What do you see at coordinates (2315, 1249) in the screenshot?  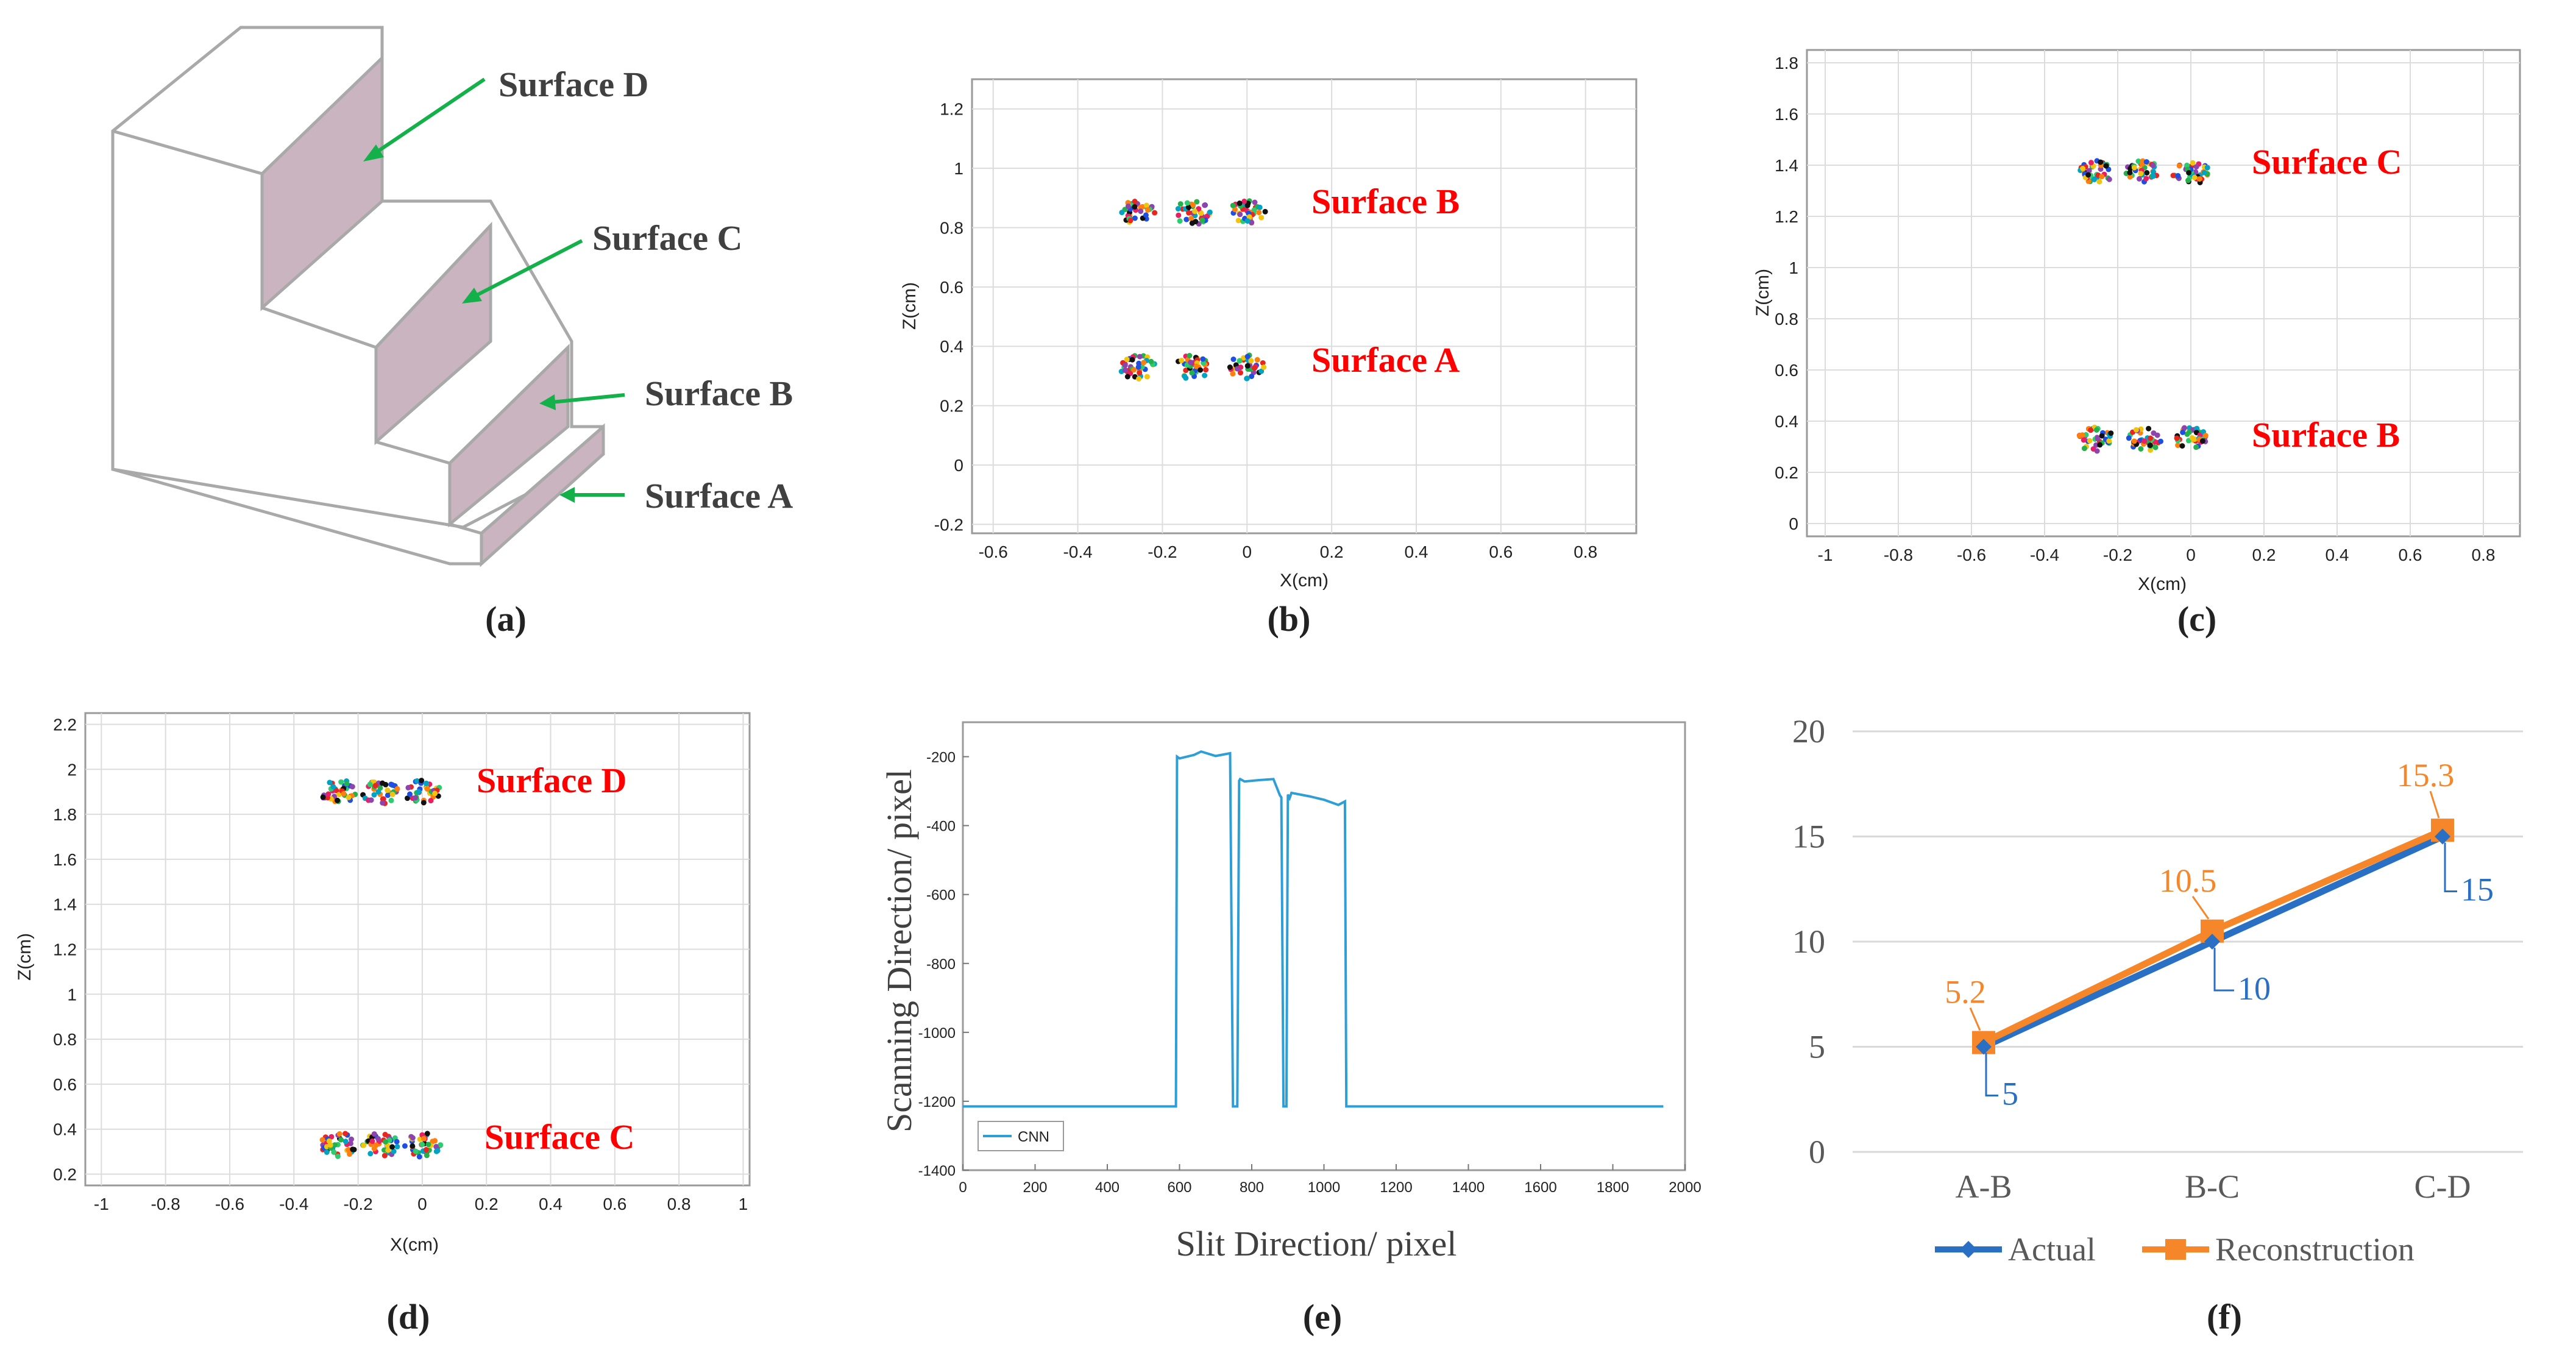 I see `legend-label-reconstruction: Reconstruction` at bounding box center [2315, 1249].